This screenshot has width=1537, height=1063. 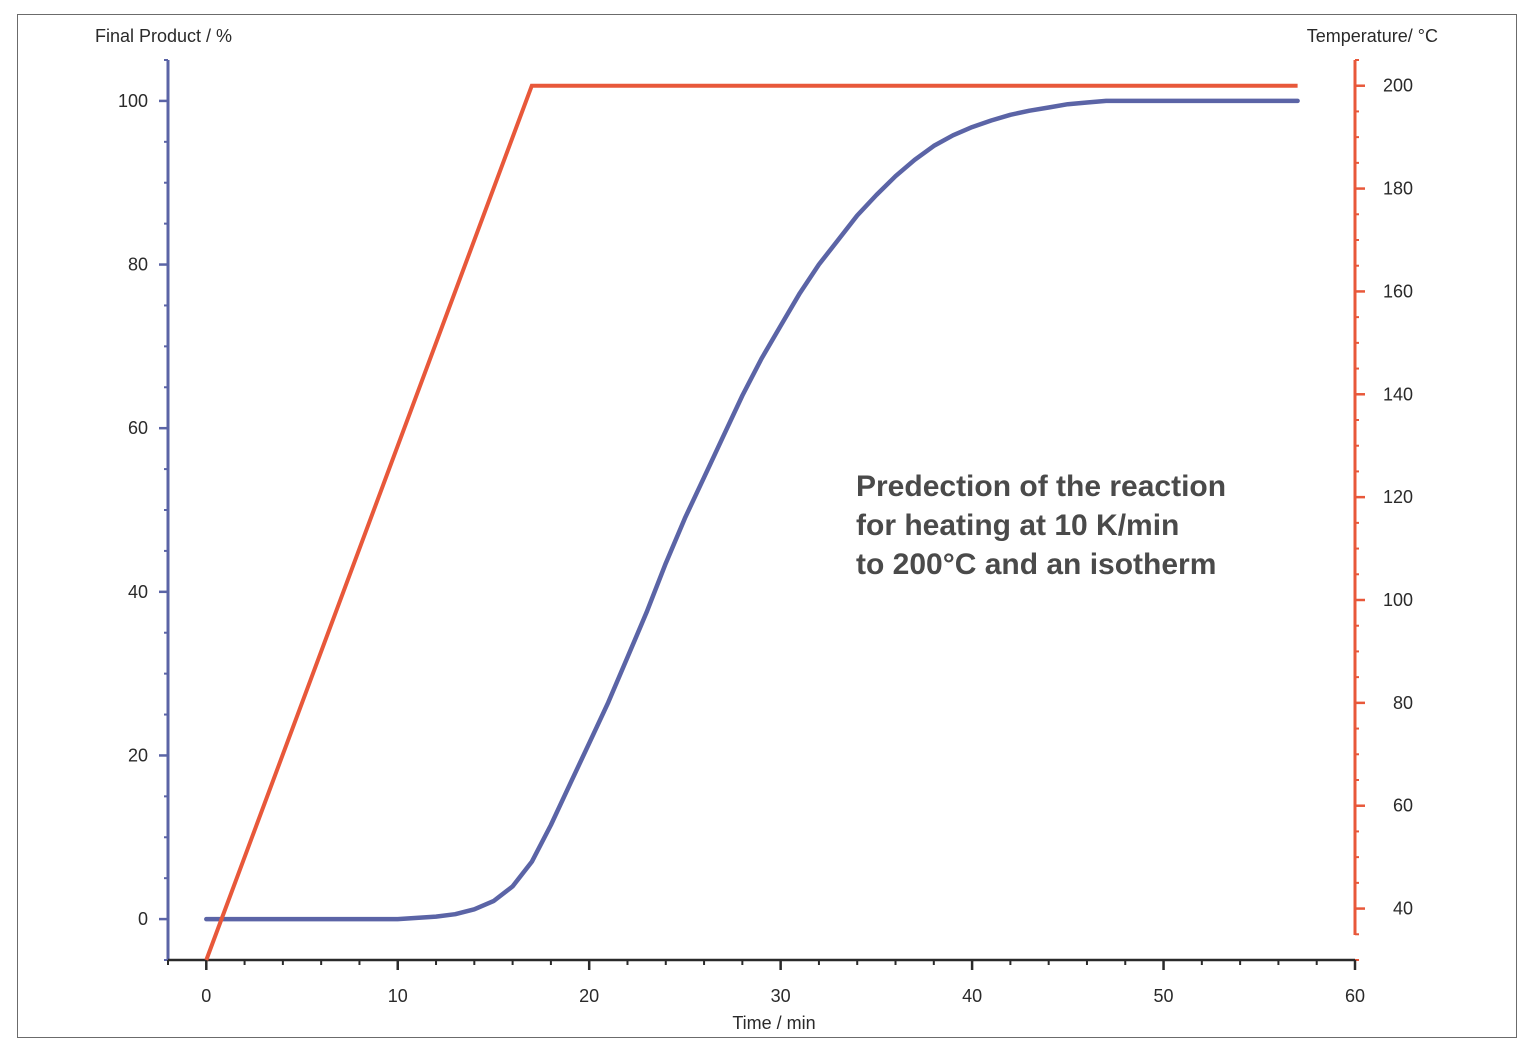 I want to click on x-tick-label: 50, so click(x=1164, y=996).